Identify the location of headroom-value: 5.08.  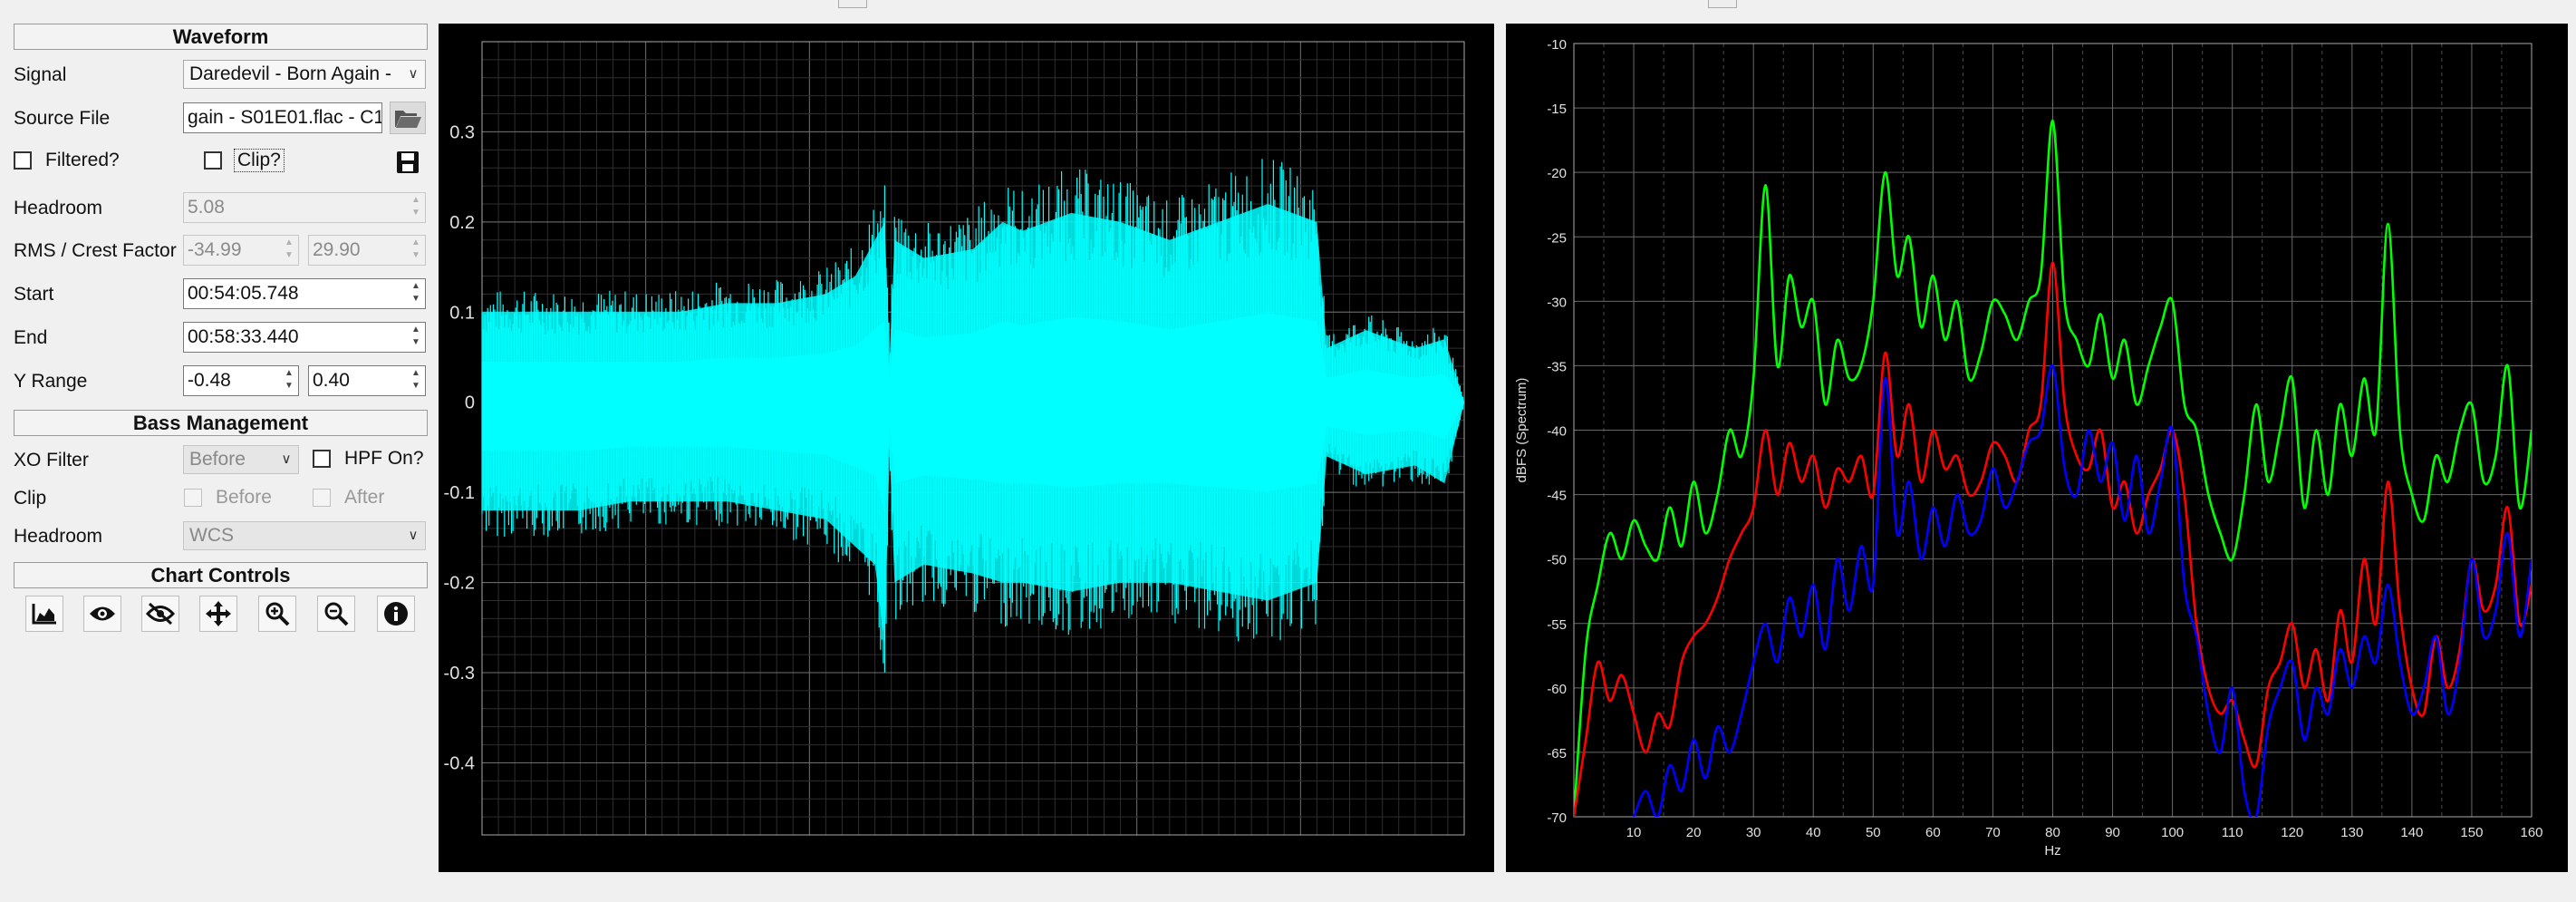
(206, 207).